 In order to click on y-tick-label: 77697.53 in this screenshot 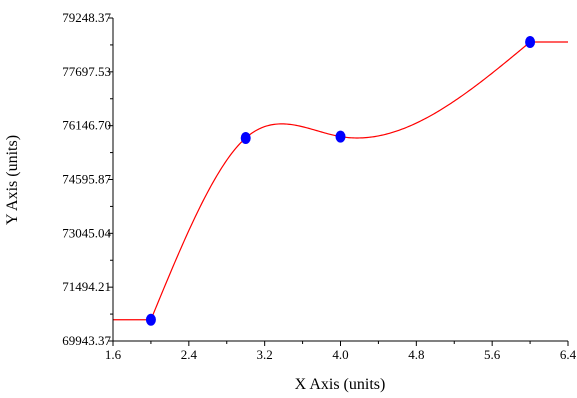, I will do `click(86, 71)`.